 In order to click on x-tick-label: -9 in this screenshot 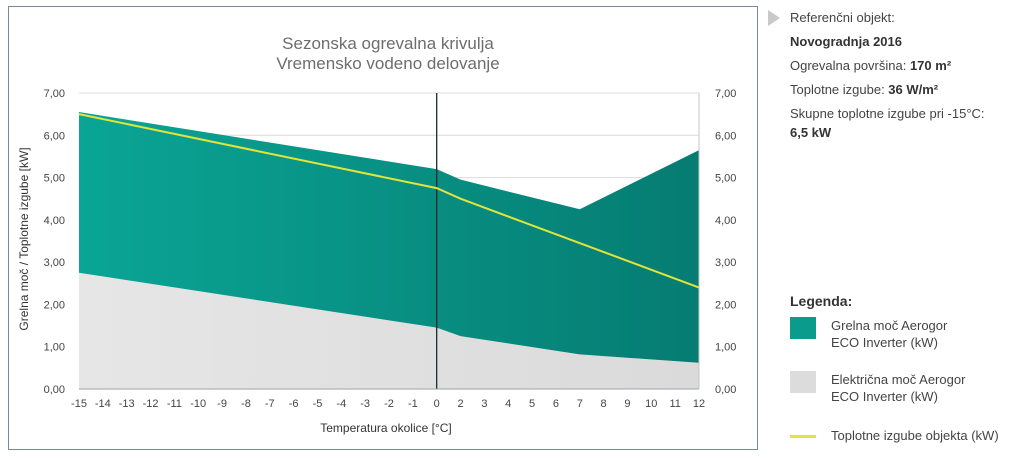, I will do `click(222, 404)`.